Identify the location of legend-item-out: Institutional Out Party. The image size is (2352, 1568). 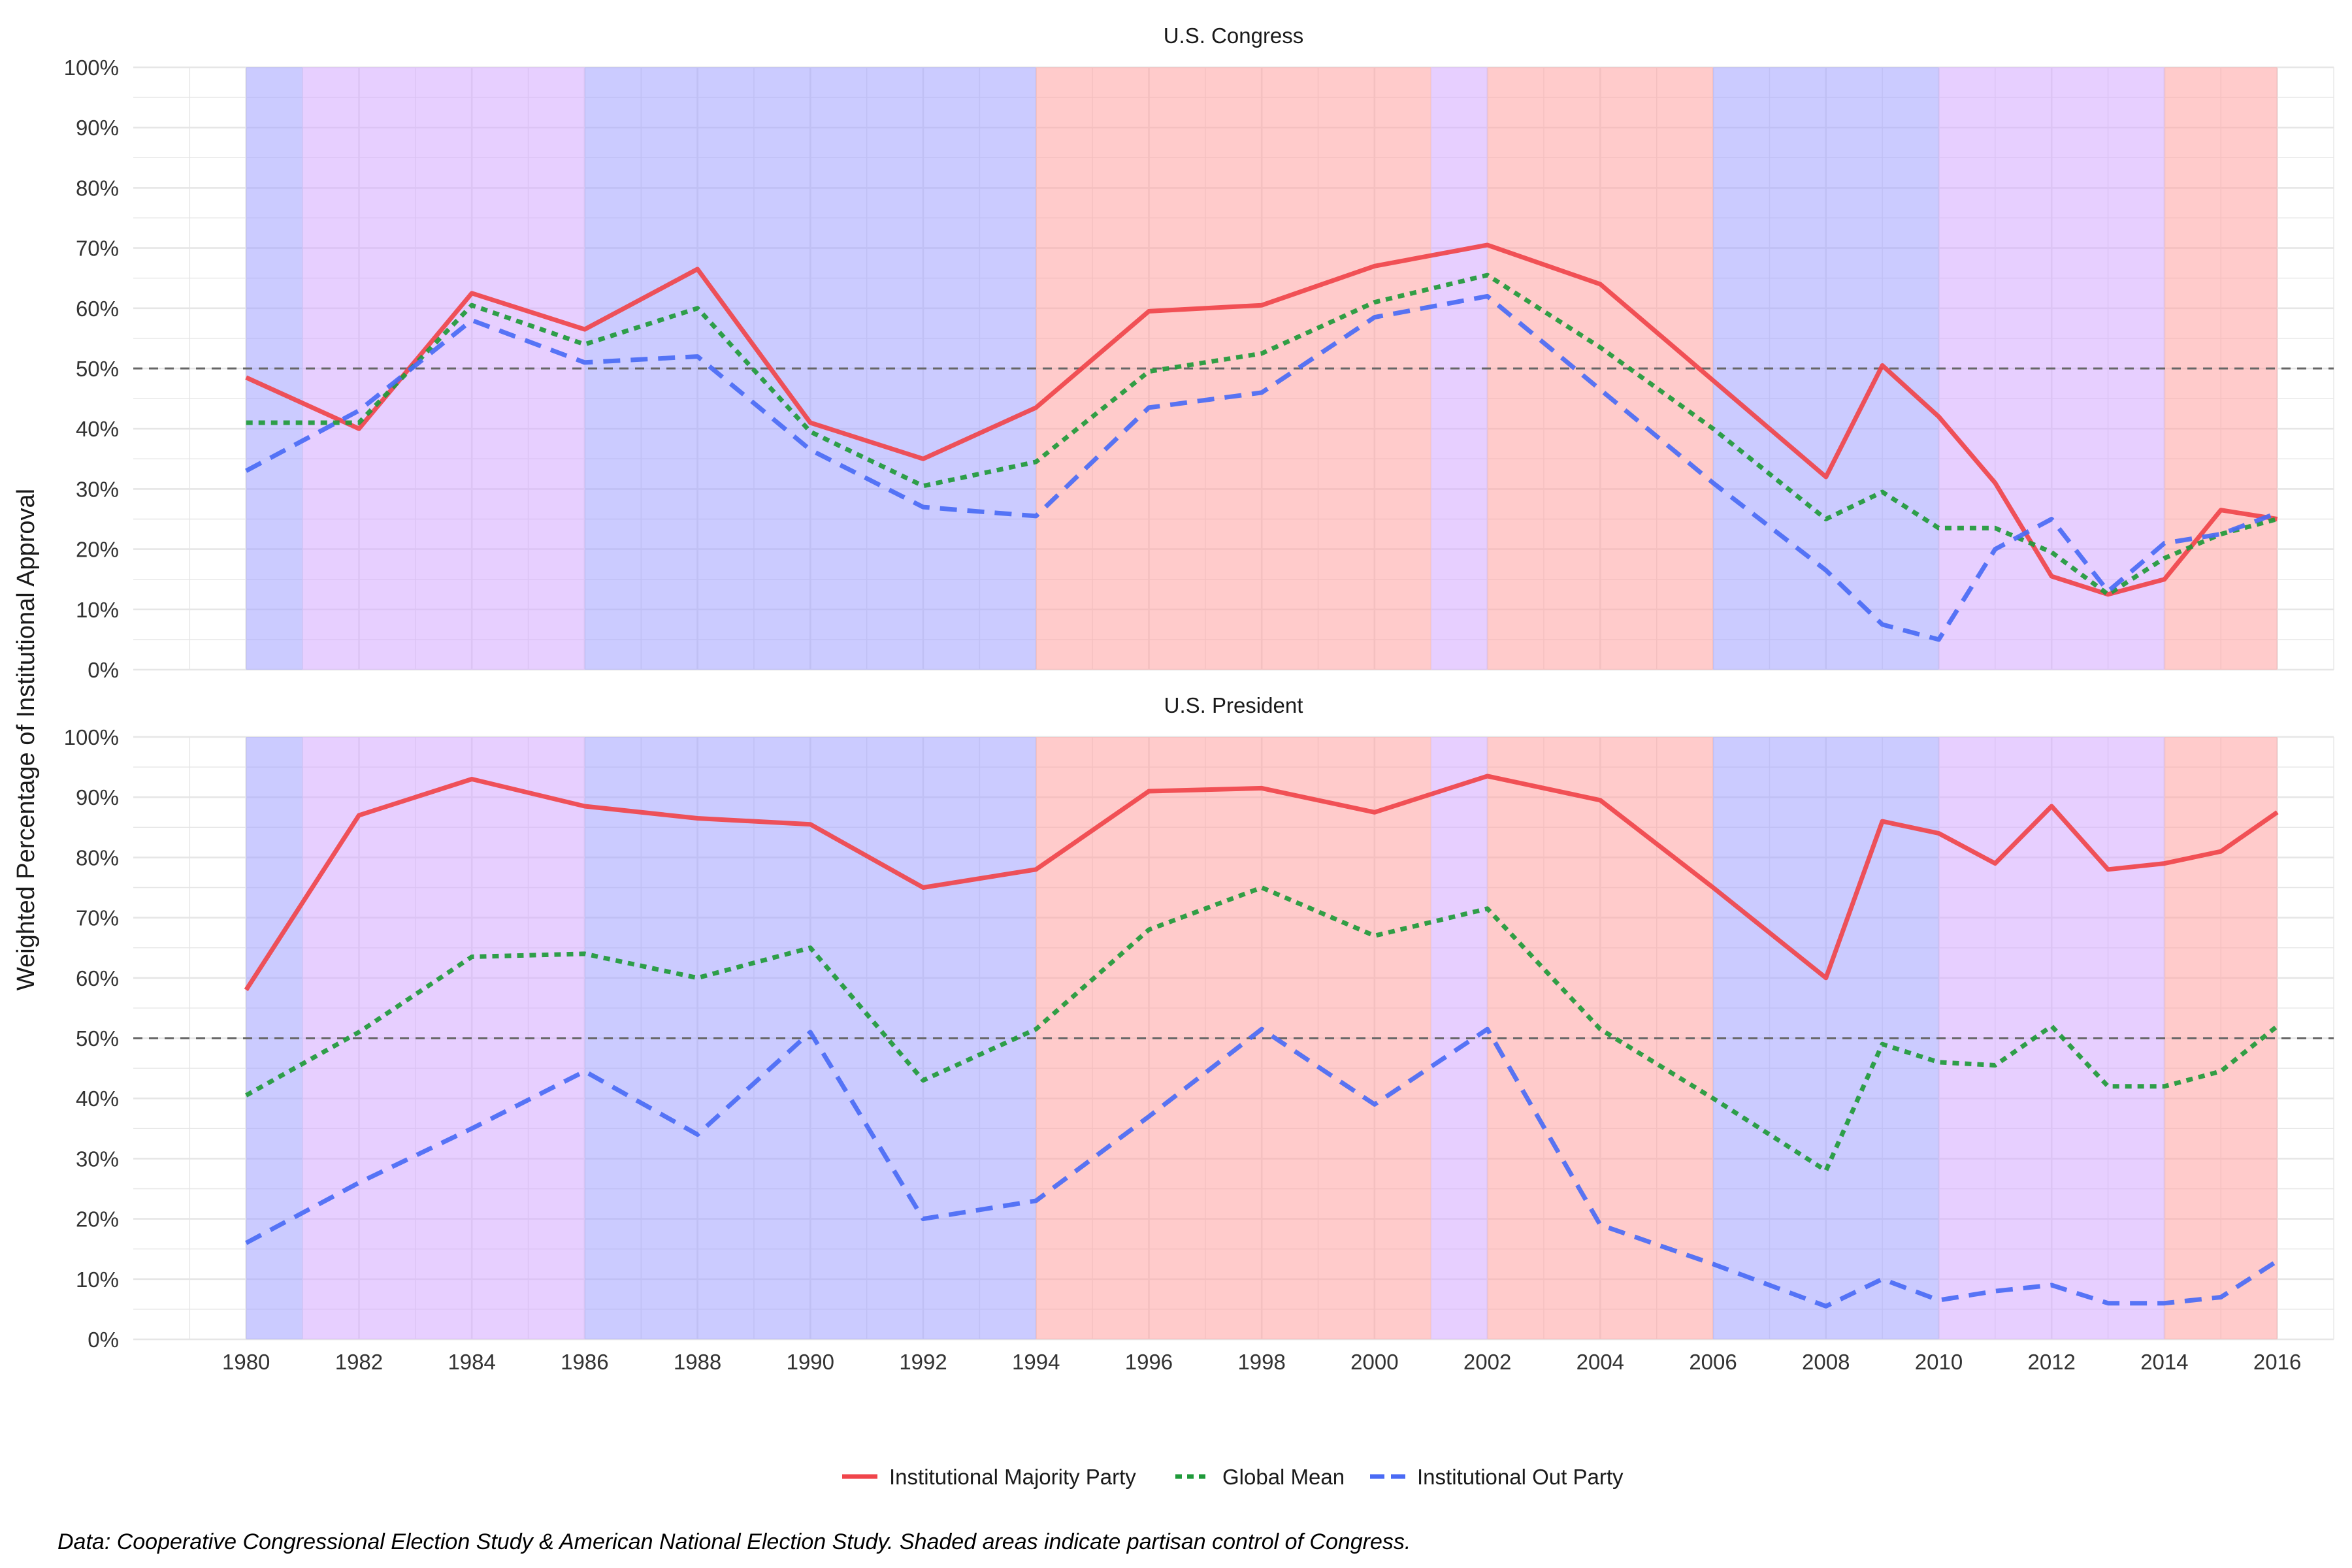
(1497, 1477).